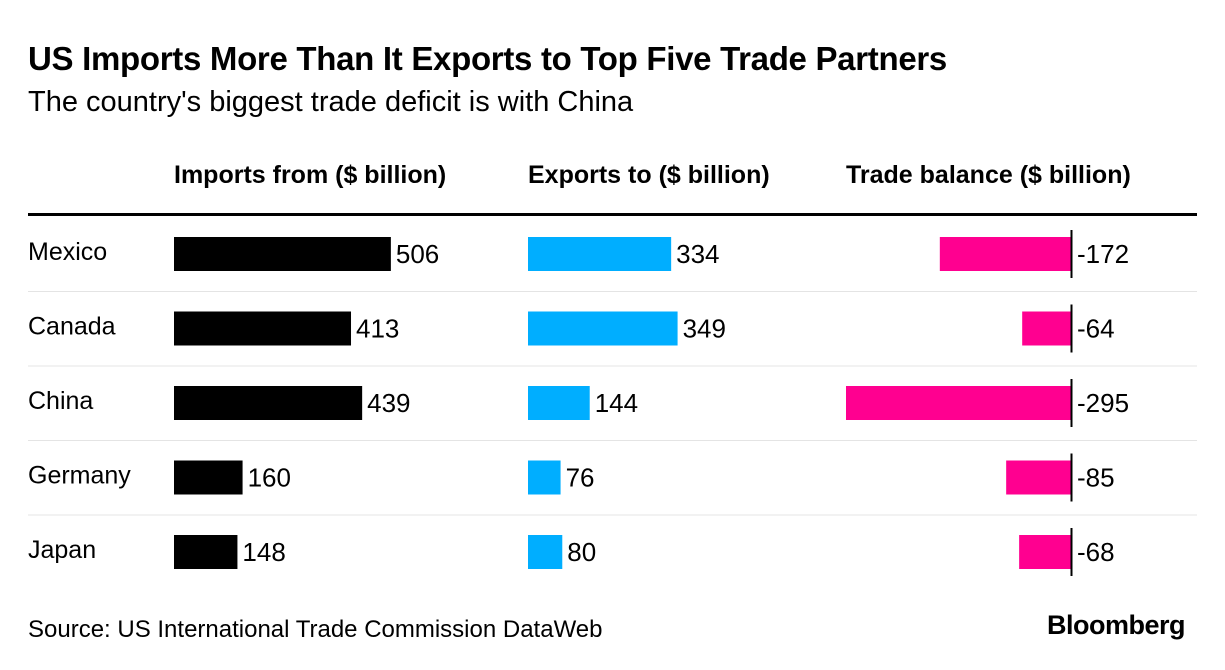 This screenshot has height=670, width=1225. What do you see at coordinates (1096, 329) in the screenshot?
I see `value-label-balance: -64` at bounding box center [1096, 329].